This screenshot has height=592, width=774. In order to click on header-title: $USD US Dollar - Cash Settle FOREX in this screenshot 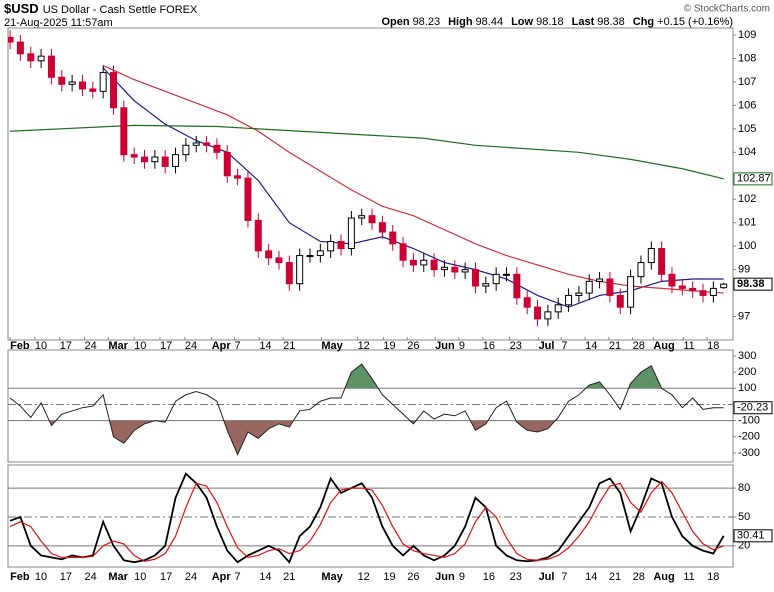, I will do `click(101, 8)`.